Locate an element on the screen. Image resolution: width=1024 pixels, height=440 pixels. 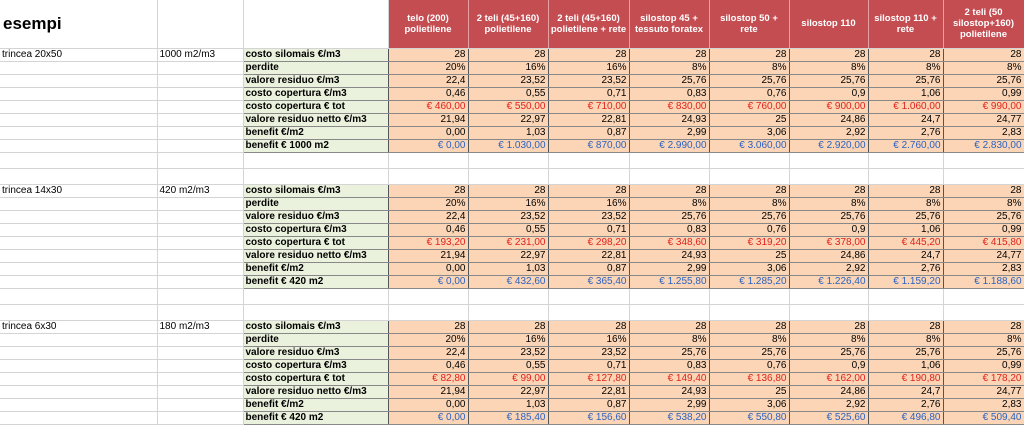
value-cell: € 710,00 is located at coordinates (589, 107).